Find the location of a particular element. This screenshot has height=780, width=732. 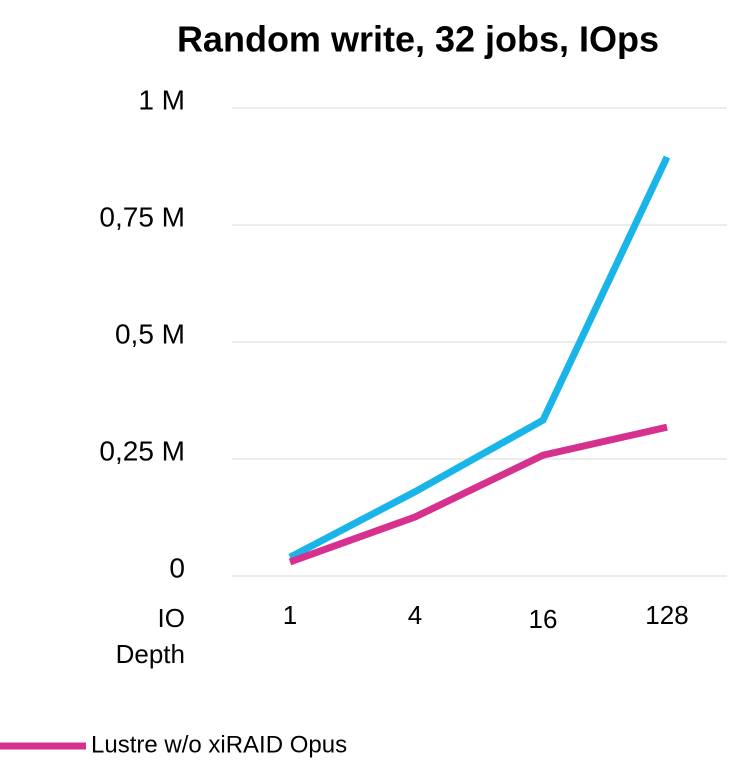

x-tick-label: 128 is located at coordinates (666, 615).